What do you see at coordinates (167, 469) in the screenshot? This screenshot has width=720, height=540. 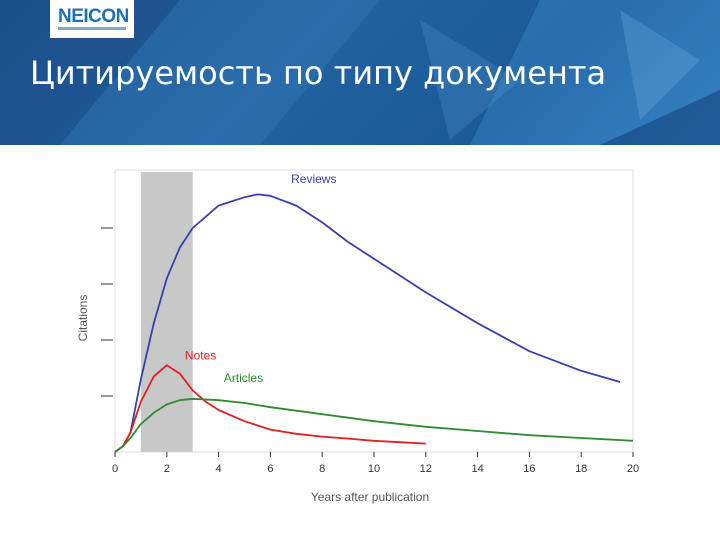 I see `x-tick-label: 2` at bounding box center [167, 469].